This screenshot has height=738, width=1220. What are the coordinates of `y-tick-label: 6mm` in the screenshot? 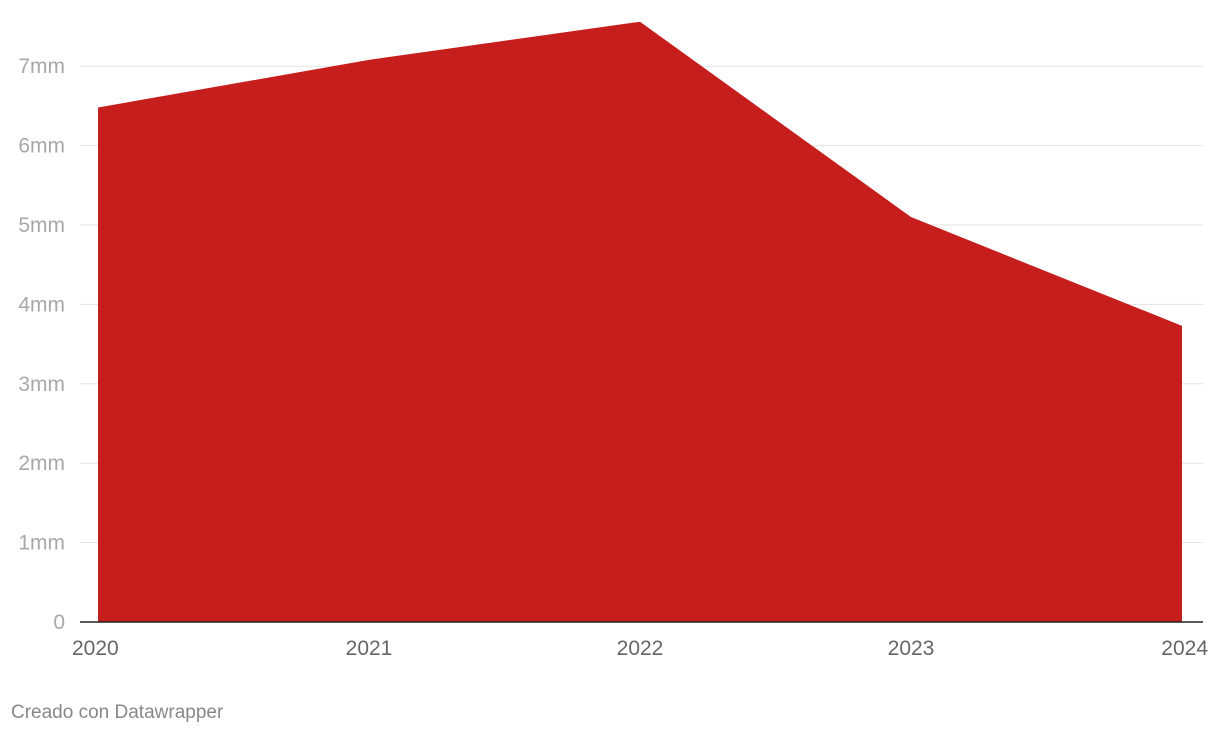 It's located at (41, 146).